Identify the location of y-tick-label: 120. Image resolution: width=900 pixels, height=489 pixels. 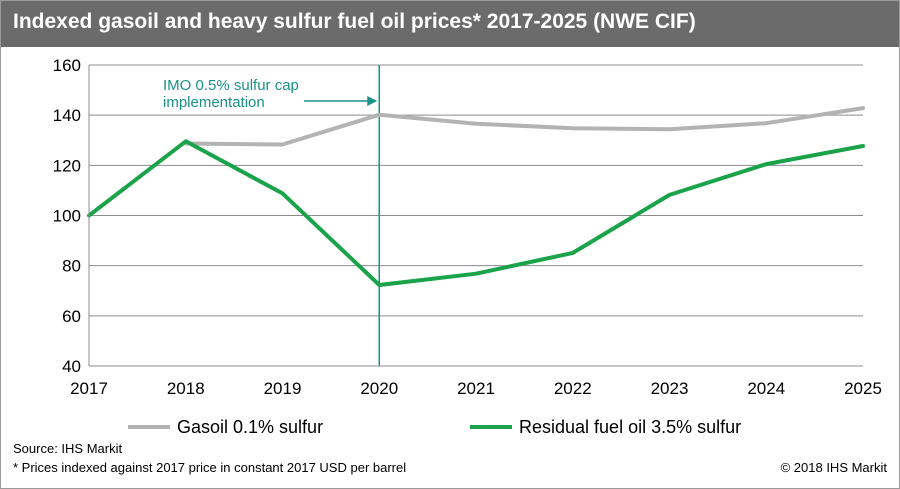
(67, 165).